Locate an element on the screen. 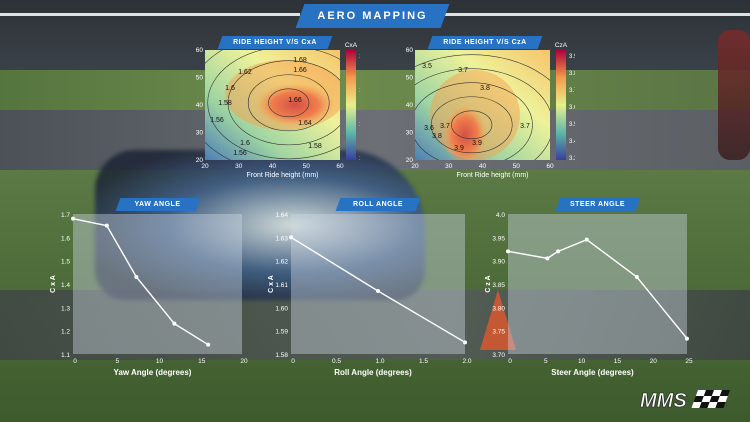 Image resolution: width=750 pixels, height=422 pixels. series-line is located at coordinates (597, 289).